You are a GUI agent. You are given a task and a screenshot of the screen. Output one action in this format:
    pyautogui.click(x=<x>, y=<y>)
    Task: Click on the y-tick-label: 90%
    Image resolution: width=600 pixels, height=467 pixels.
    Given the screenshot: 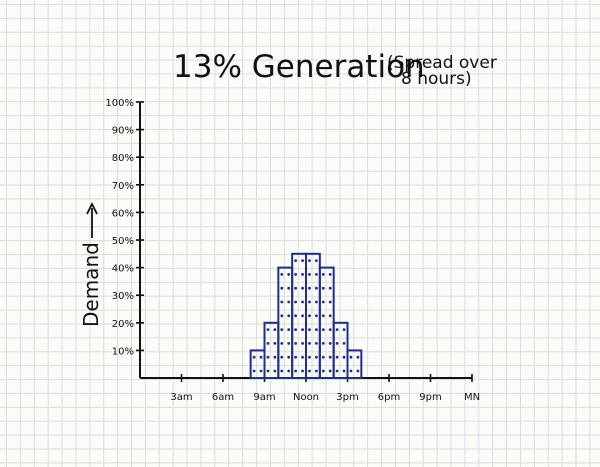 What is the action you would take?
    pyautogui.click(x=123, y=131)
    